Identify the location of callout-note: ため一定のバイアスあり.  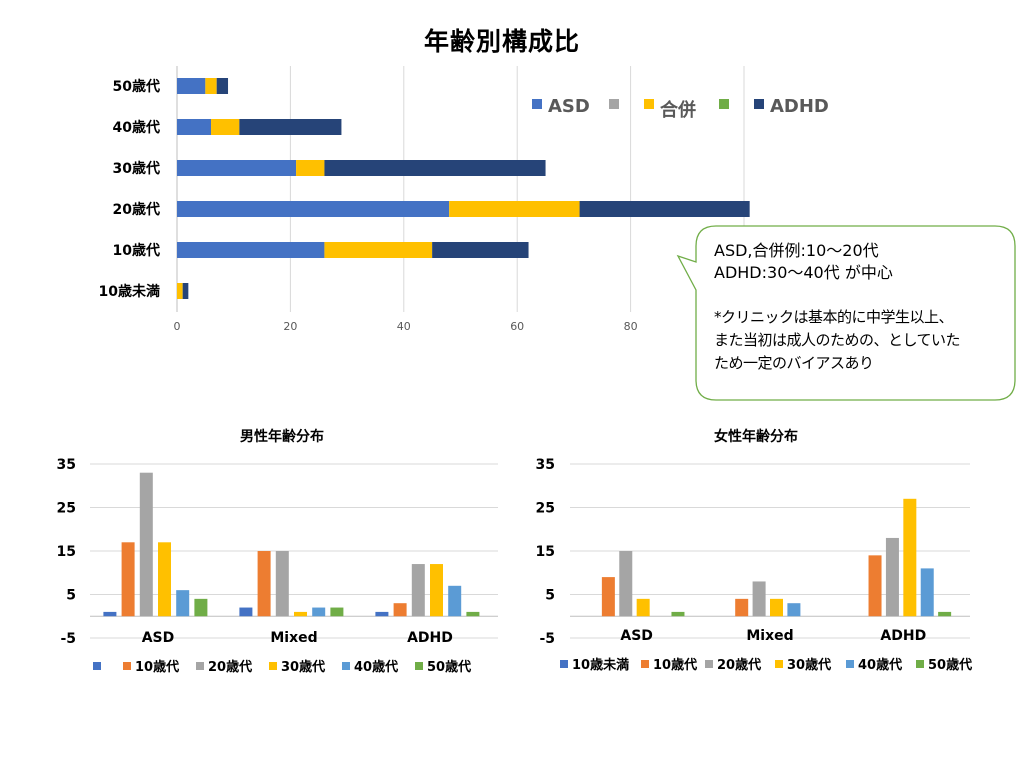
(794, 363).